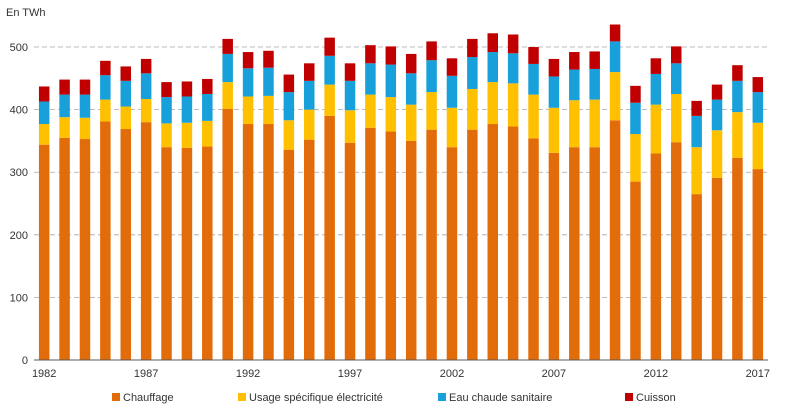 The width and height of the screenshot is (800, 410). I want to click on bar-segment-usage-sp-cifique-lectricit--1998, so click(370, 111).